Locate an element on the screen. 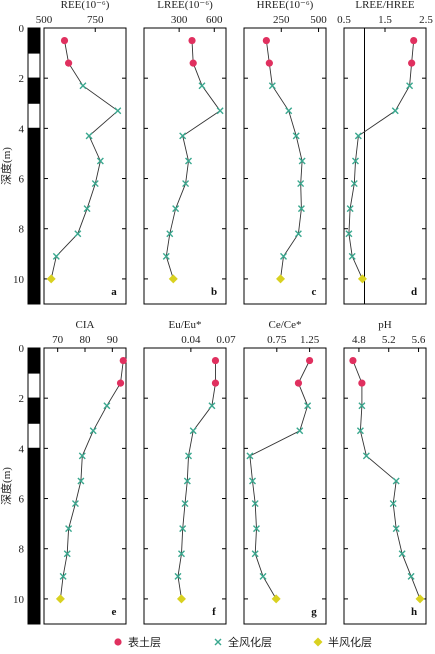 The height and width of the screenshot is (654, 435). panel-a: REE(10⁻⁶) 500 750 a is located at coordinates (81, 152).